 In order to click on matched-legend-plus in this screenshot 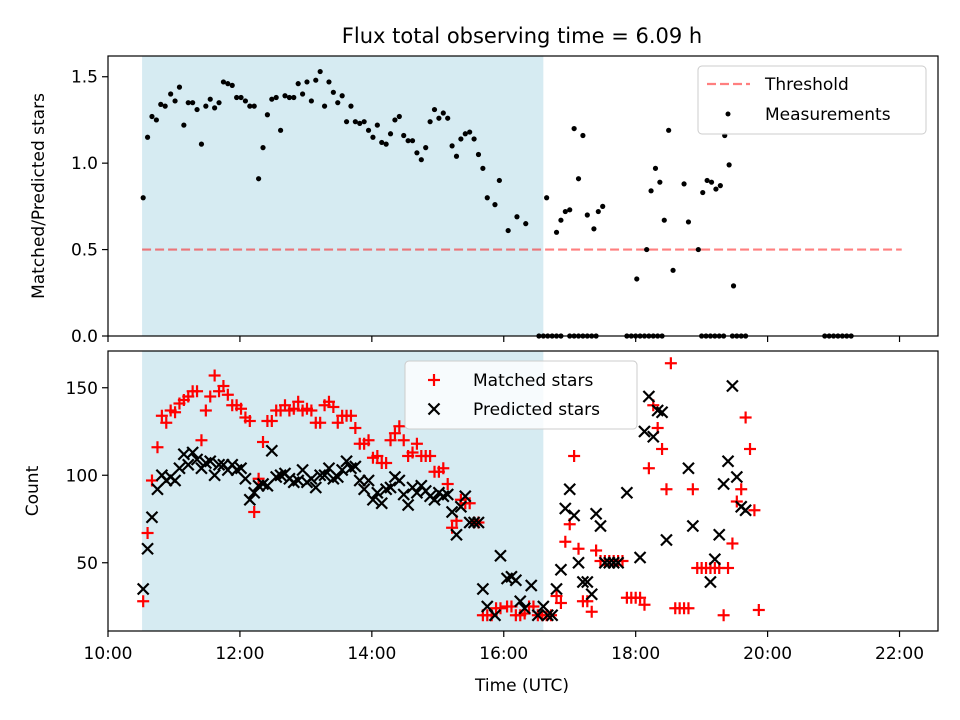, I will do `click(434, 380)`.